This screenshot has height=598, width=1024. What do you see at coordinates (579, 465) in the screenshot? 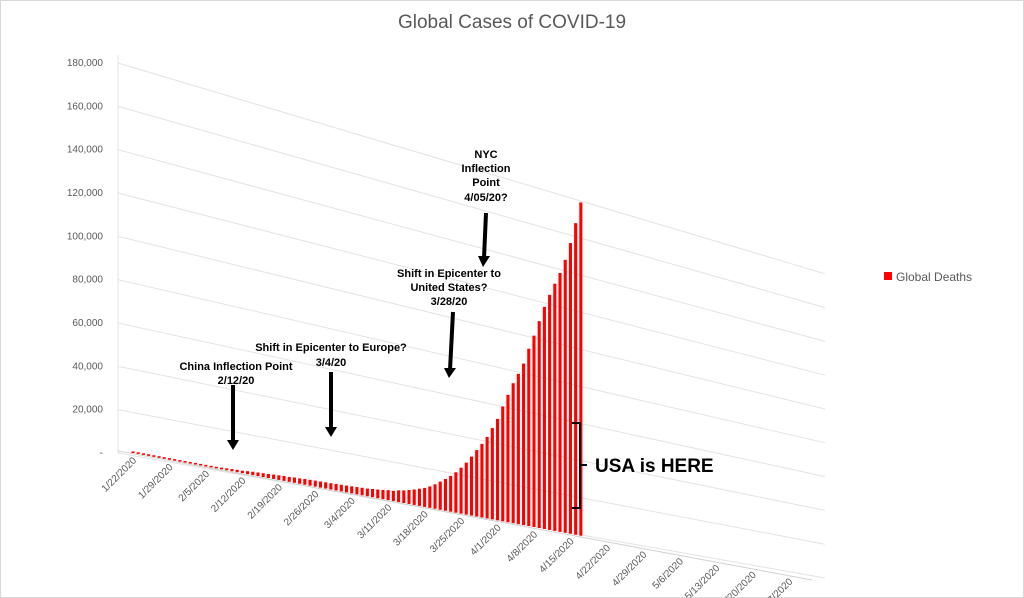
I see `usa-bracket` at bounding box center [579, 465].